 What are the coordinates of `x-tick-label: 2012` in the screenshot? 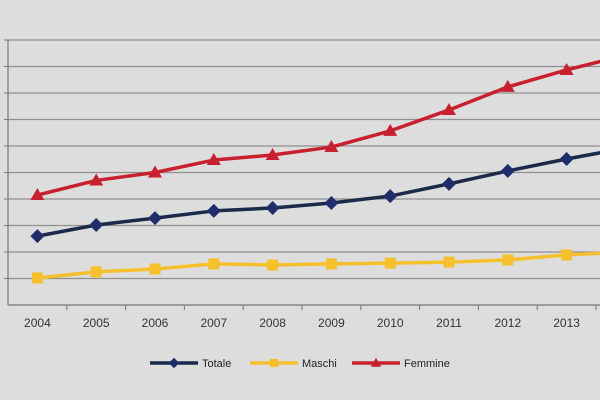 It's located at (507, 323).